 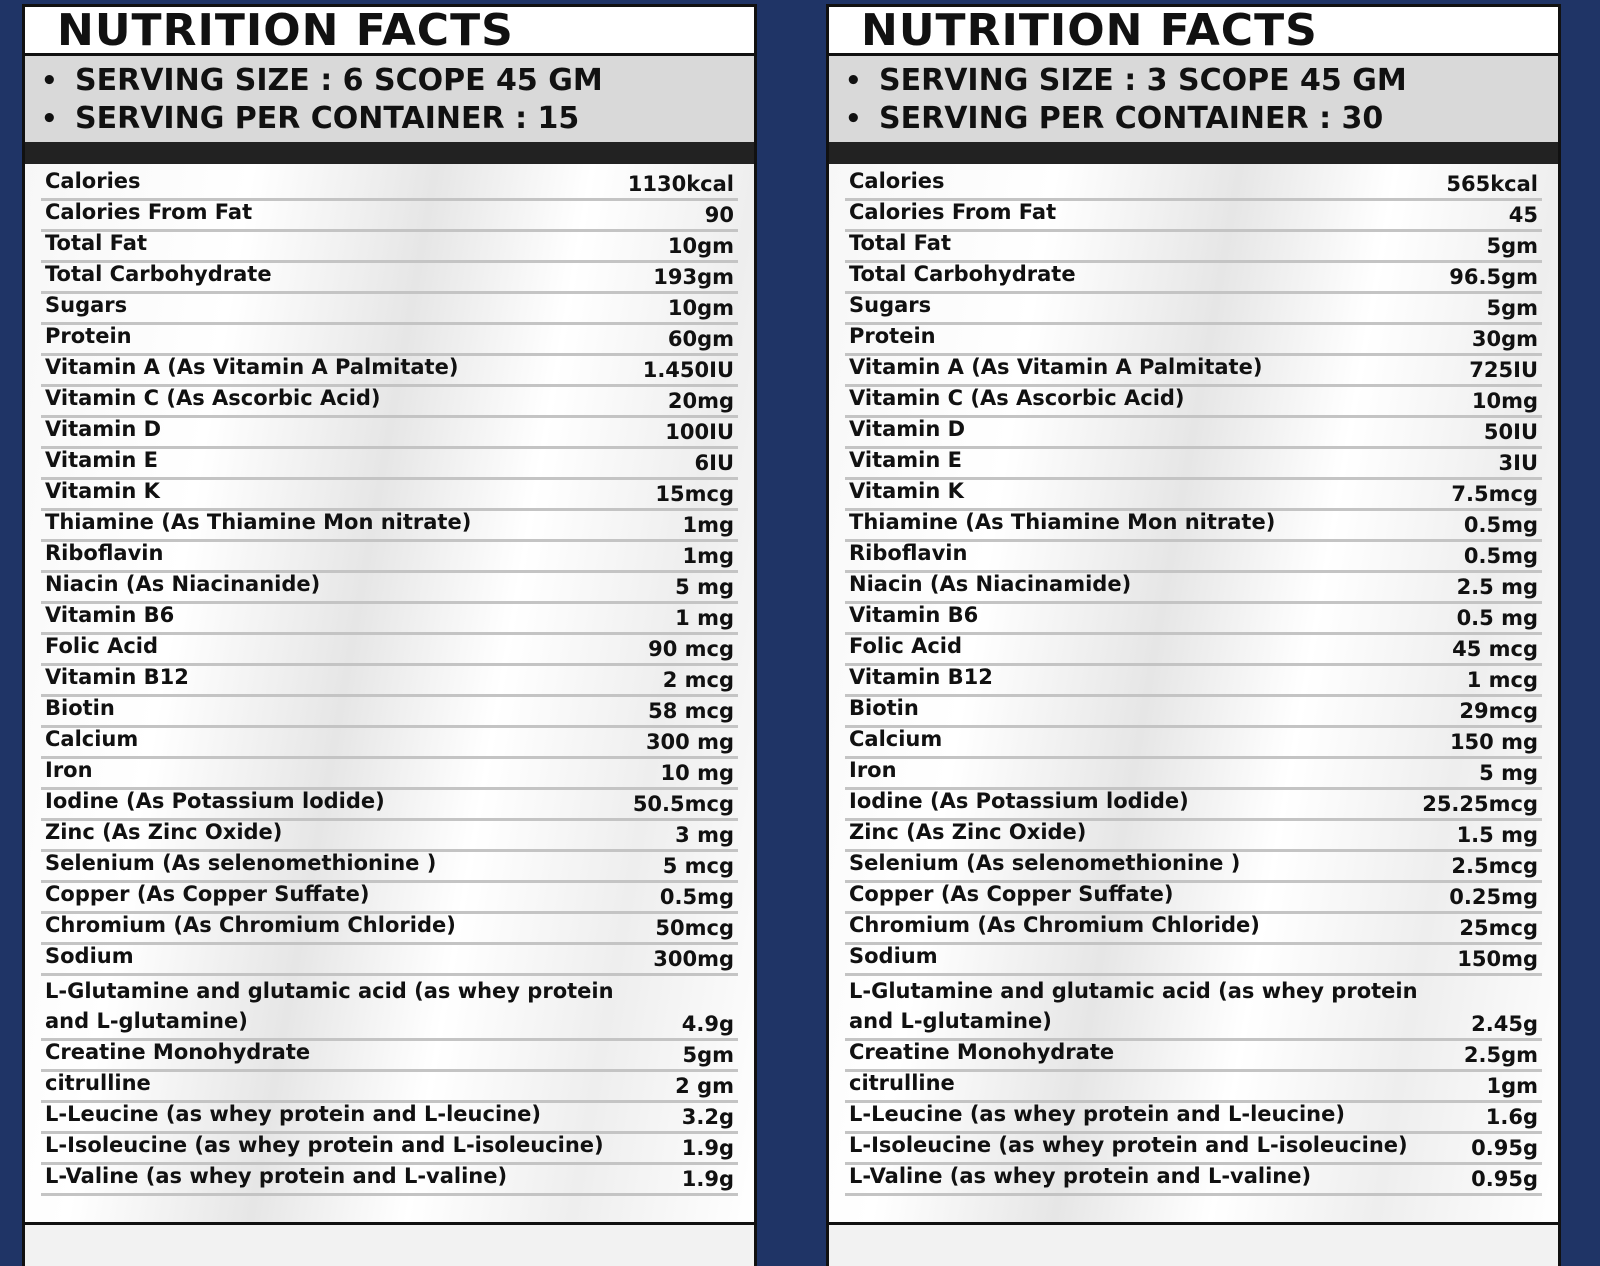 I want to click on nutrient-row: Total Carbohydrate 96.5gm, so click(x=1193, y=278).